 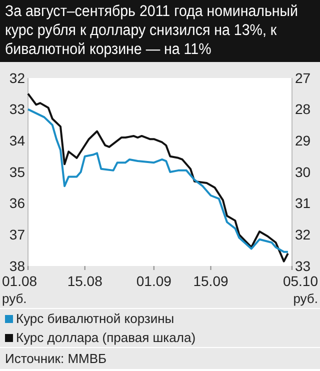 What do you see at coordinates (17, 203) in the screenshot?
I see `y-tick-label: 36` at bounding box center [17, 203].